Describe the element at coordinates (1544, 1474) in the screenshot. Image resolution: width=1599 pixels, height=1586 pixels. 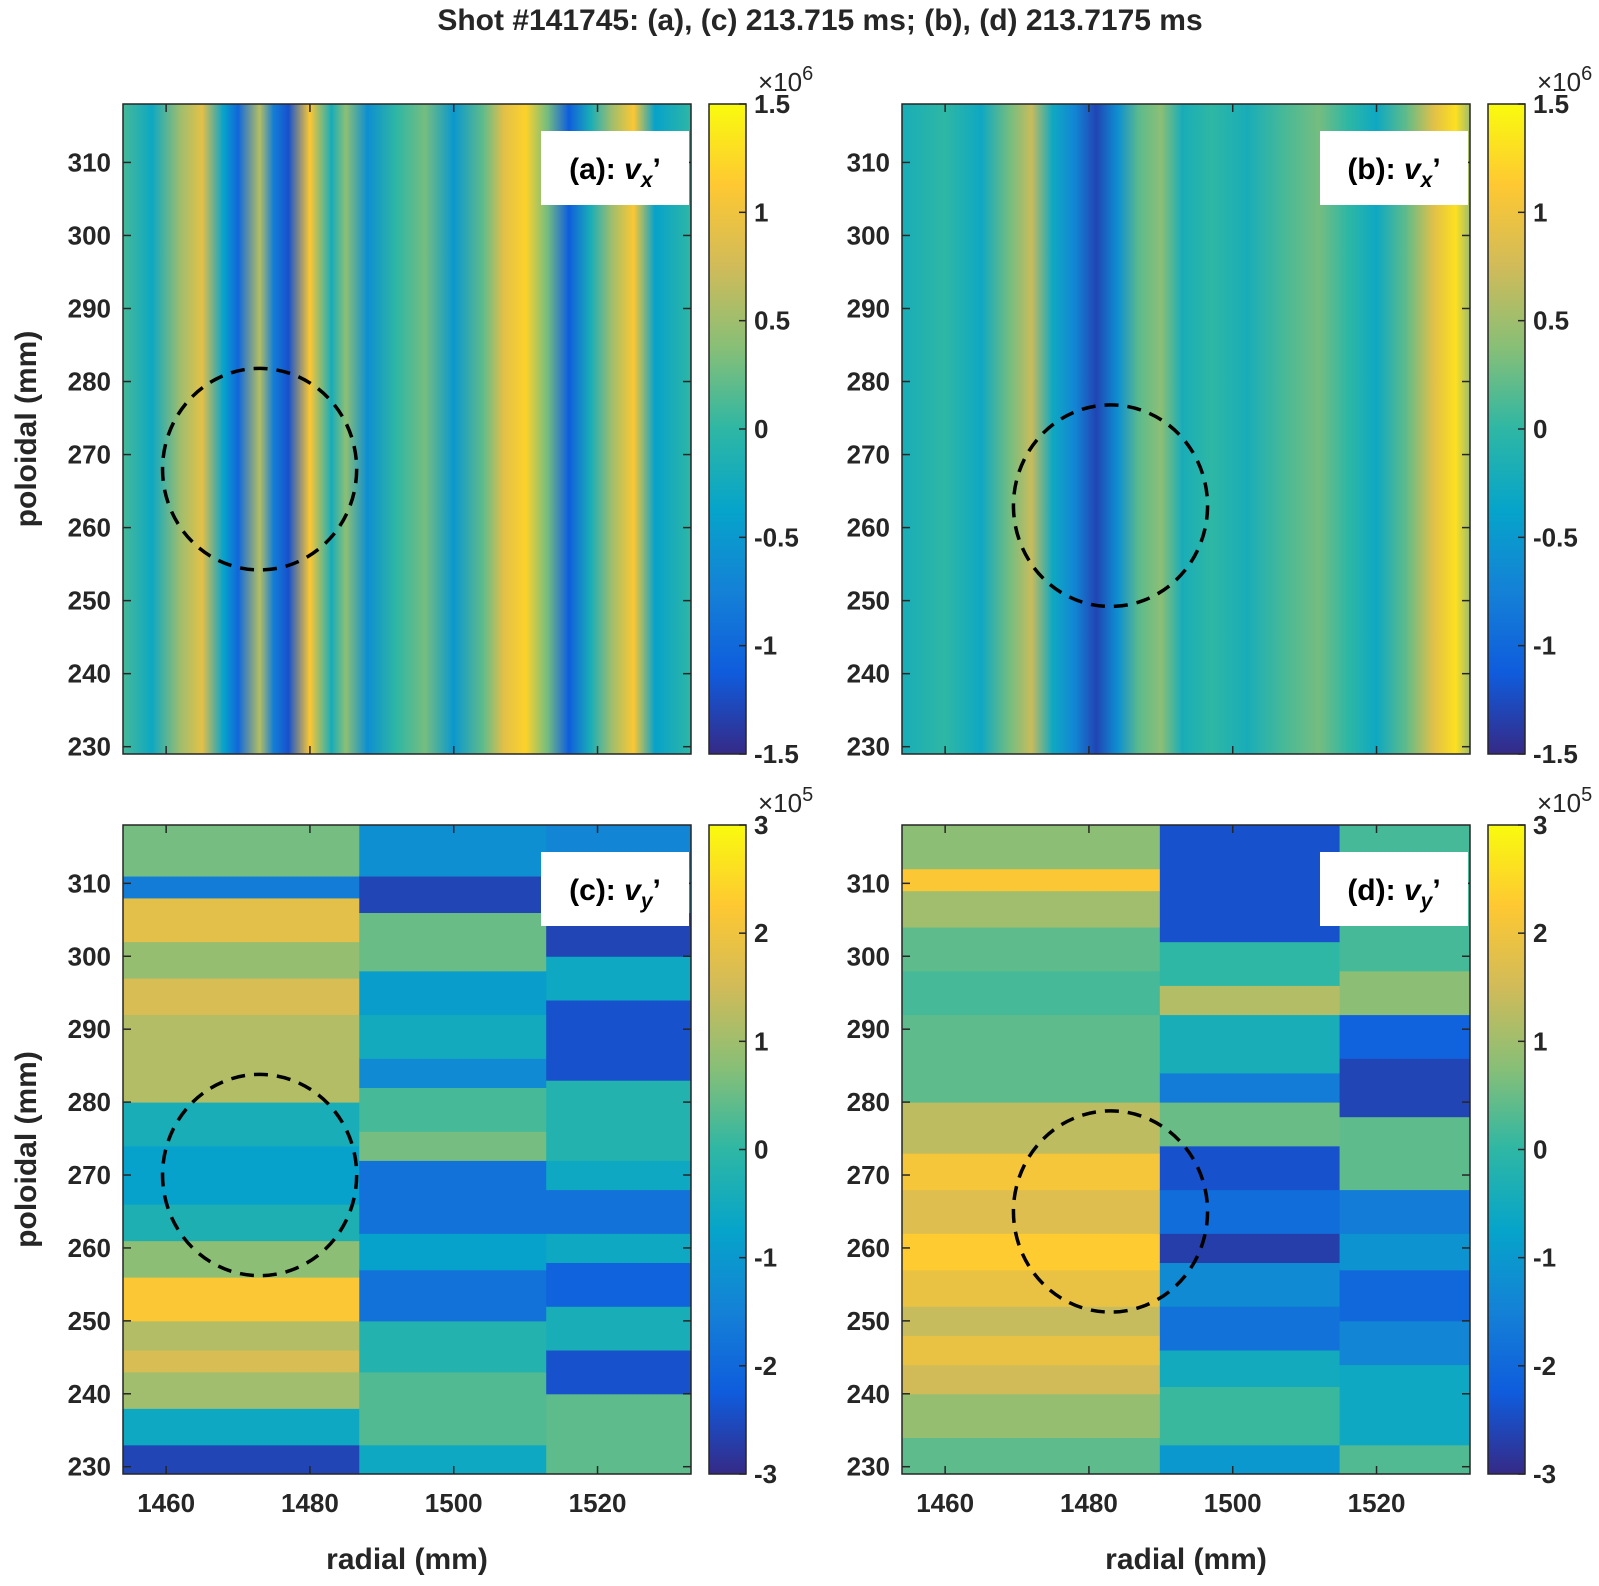
I see `colorbar-tick-label: -3` at that location.